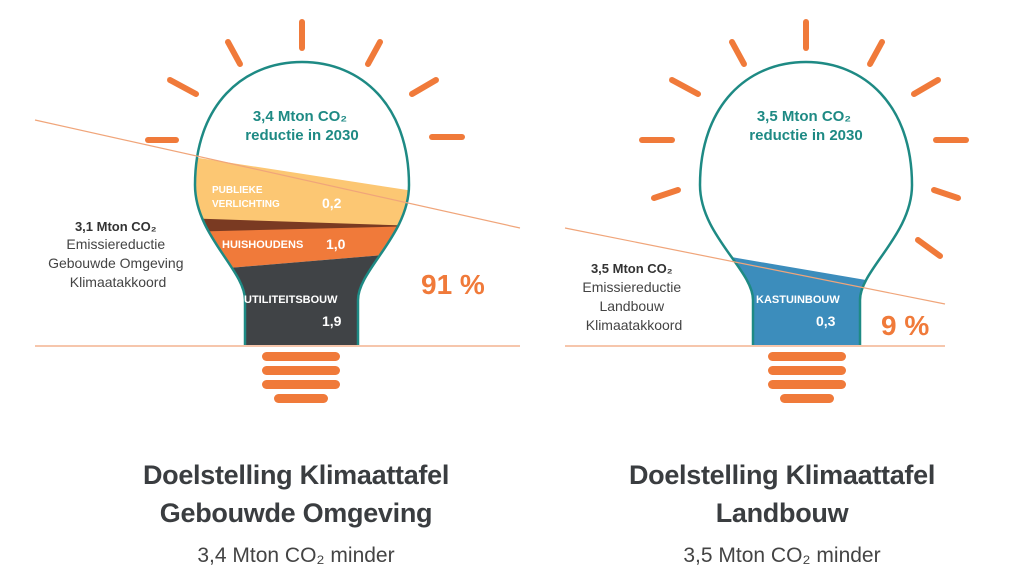 The width and height of the screenshot is (1033, 576). I want to click on left-bulb-outline, so click(302, 202).